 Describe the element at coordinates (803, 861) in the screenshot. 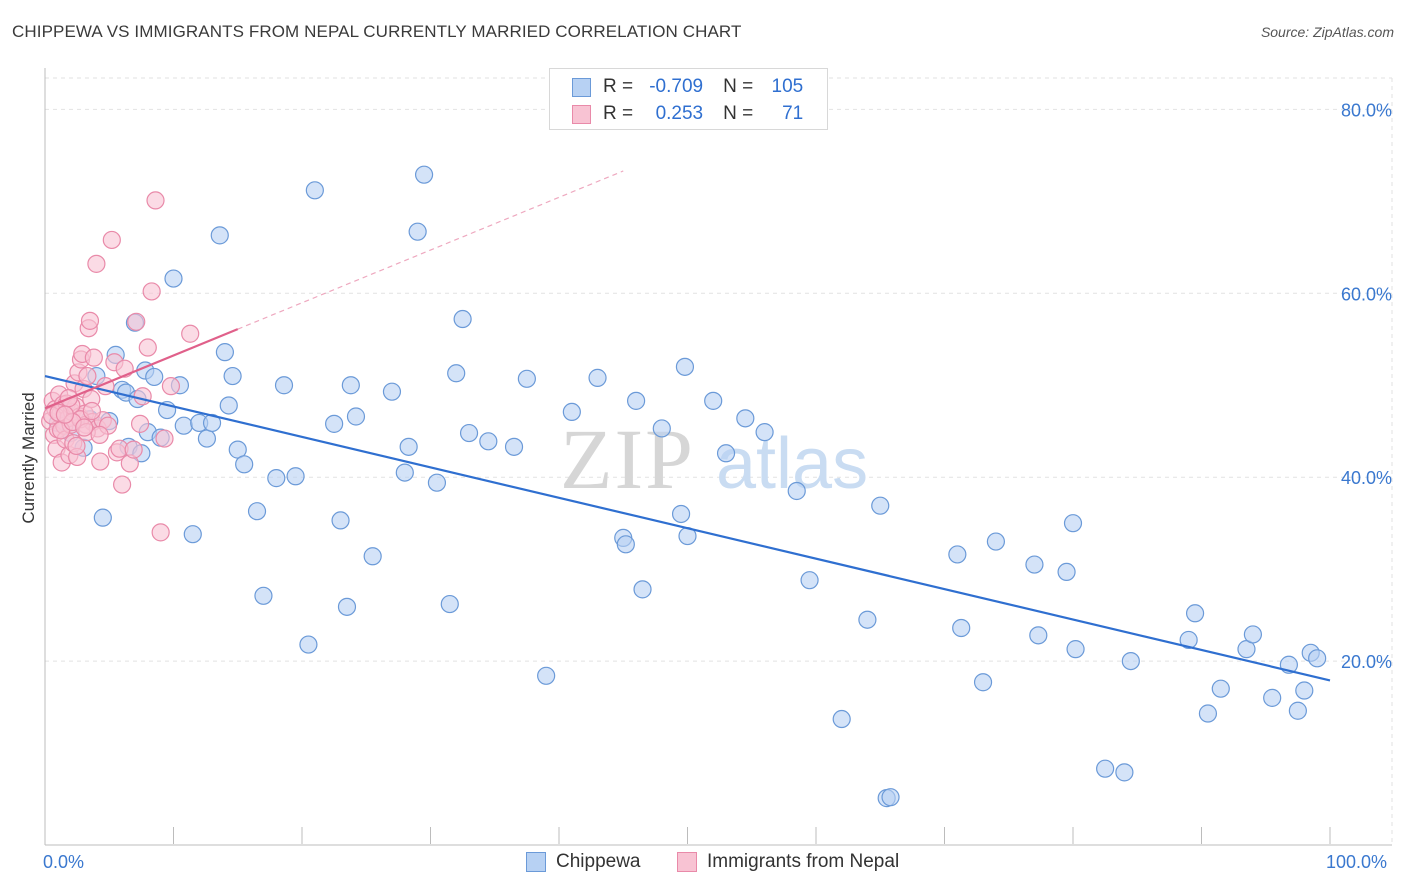

I see `series-name: Immigrants from Nepal` at that location.